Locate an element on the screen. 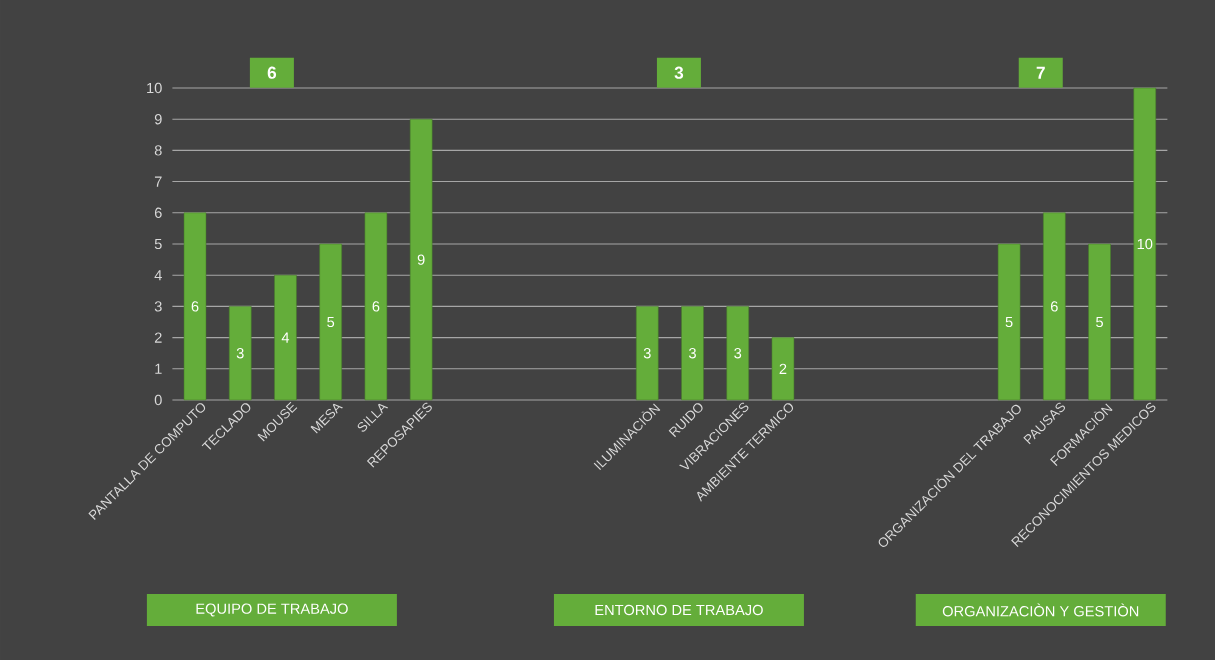 This screenshot has height=660, width=1215. y-tick-label: 6 is located at coordinates (158, 212).